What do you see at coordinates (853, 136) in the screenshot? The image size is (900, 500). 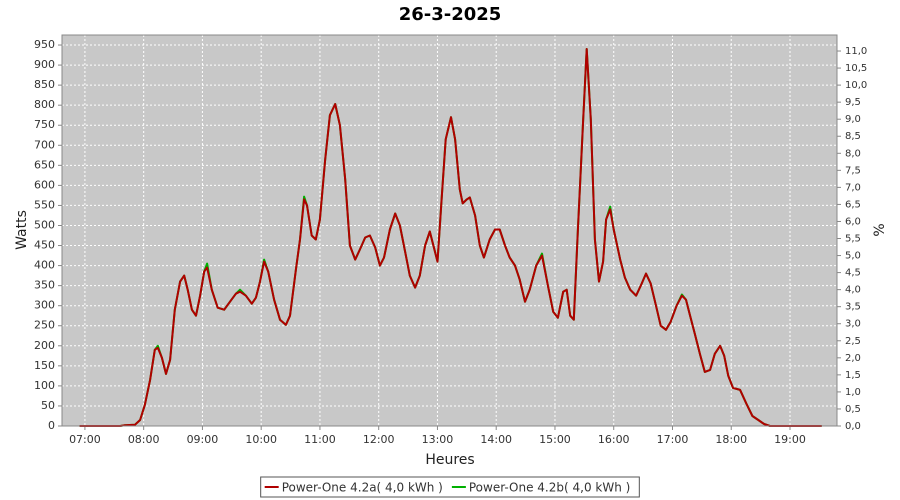 I see `y2-tick-label: 8,5` at bounding box center [853, 136].